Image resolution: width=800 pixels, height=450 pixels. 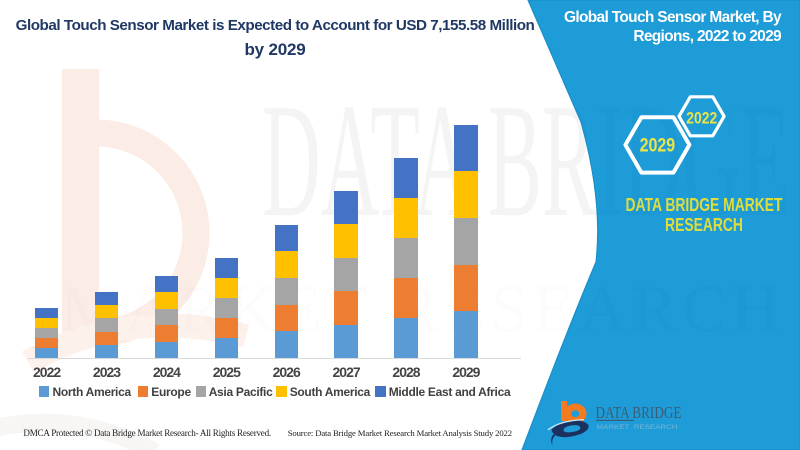 I want to click on svg-text: 2022, so click(x=701, y=118).